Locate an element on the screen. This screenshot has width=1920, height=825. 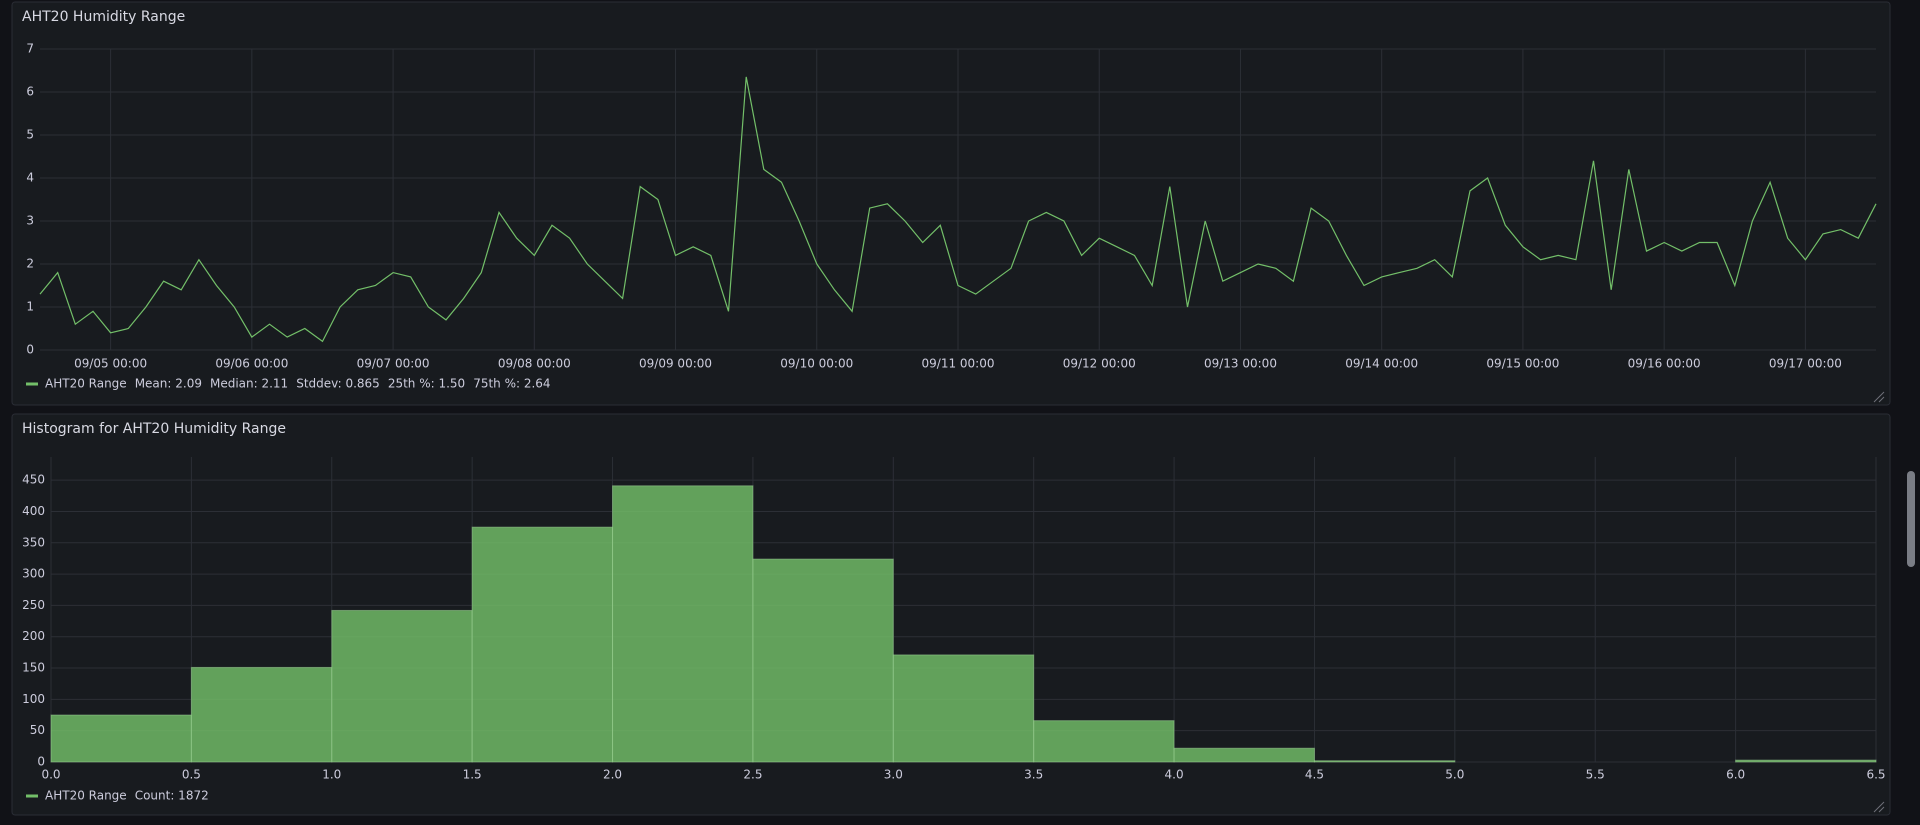
y-tick-label: 2 is located at coordinates (30, 264).